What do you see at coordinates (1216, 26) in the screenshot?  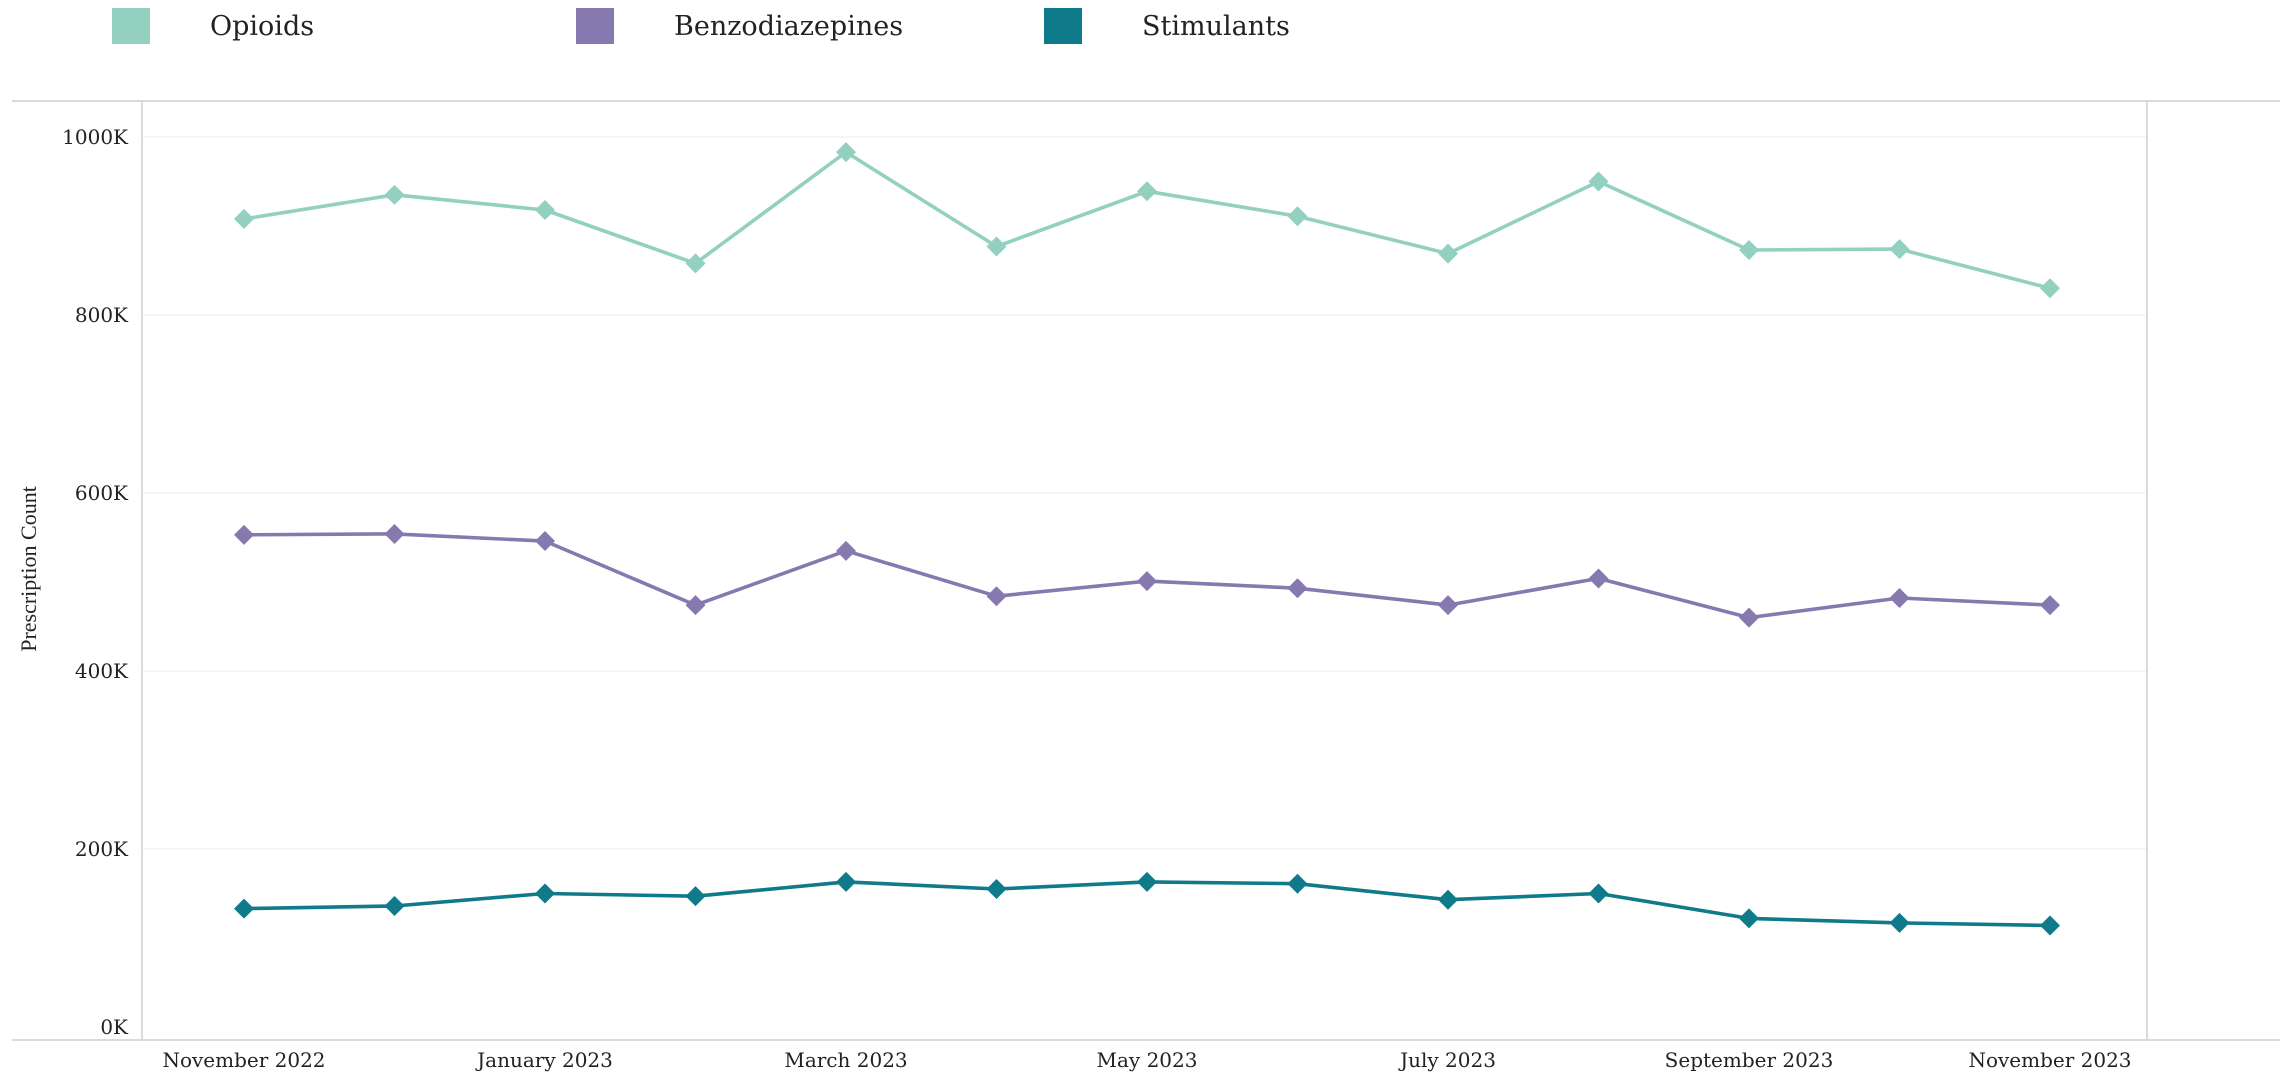 I see `legend-label-stimulants: Stimulants` at bounding box center [1216, 26].